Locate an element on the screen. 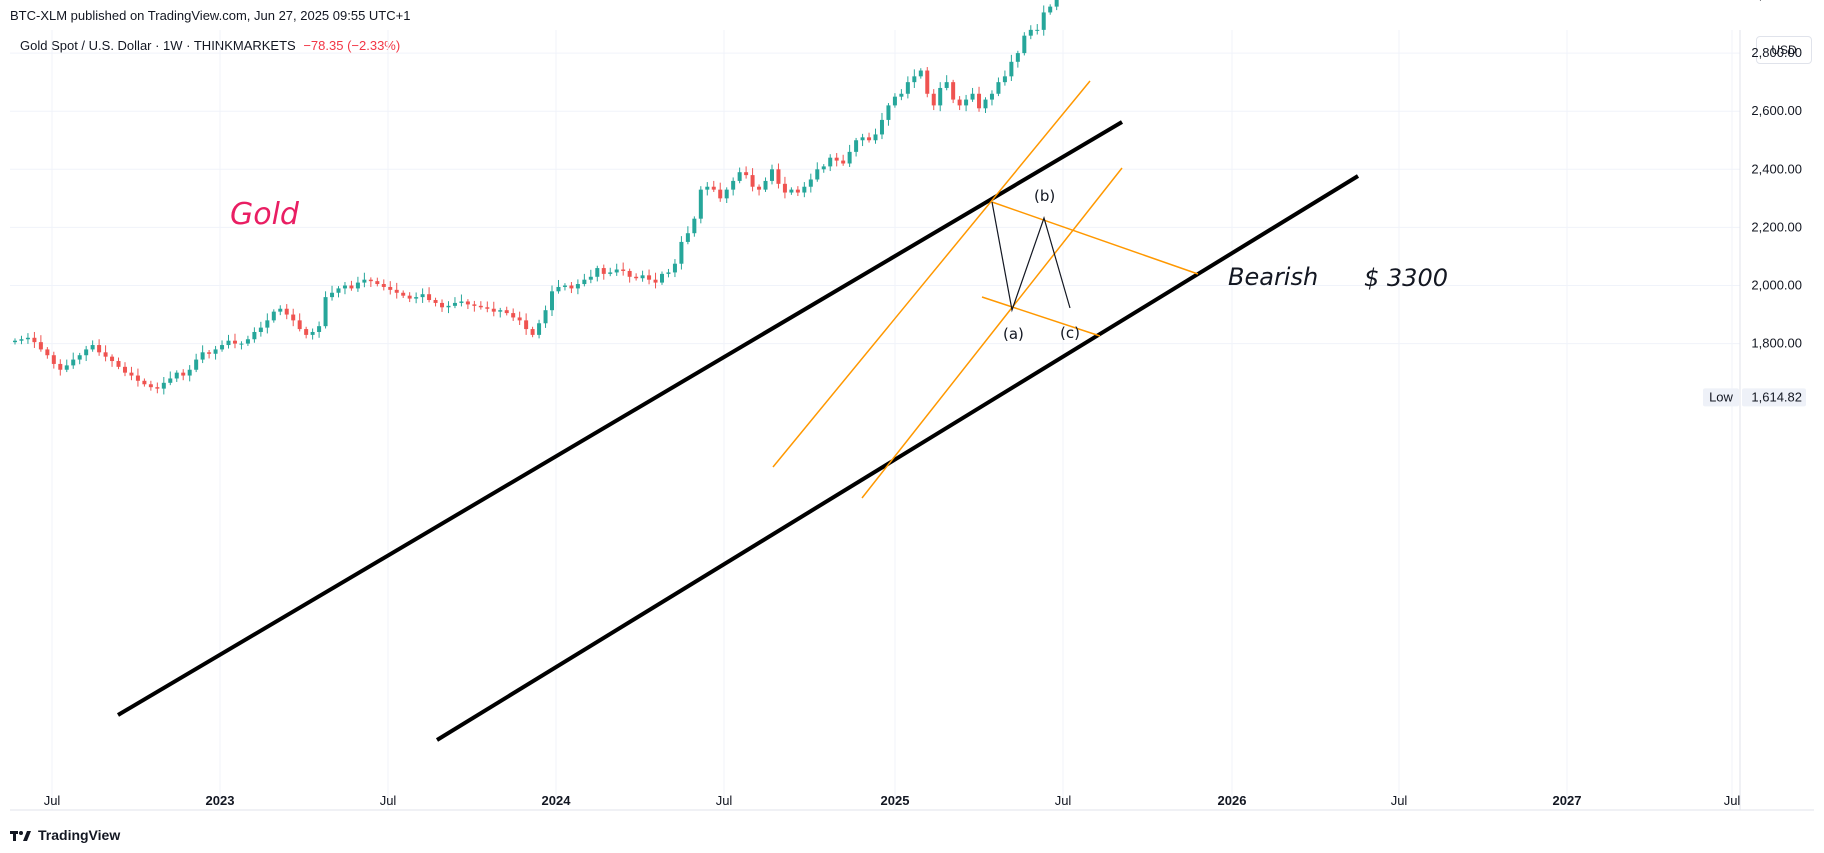  chart-title-gold: Gold is located at coordinates (265, 214).